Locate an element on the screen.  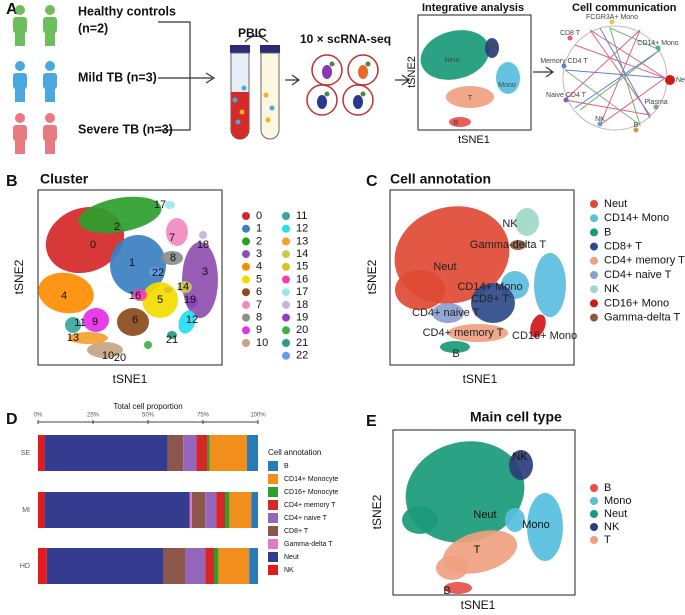
label: 19 is located at coordinates (190, 300).